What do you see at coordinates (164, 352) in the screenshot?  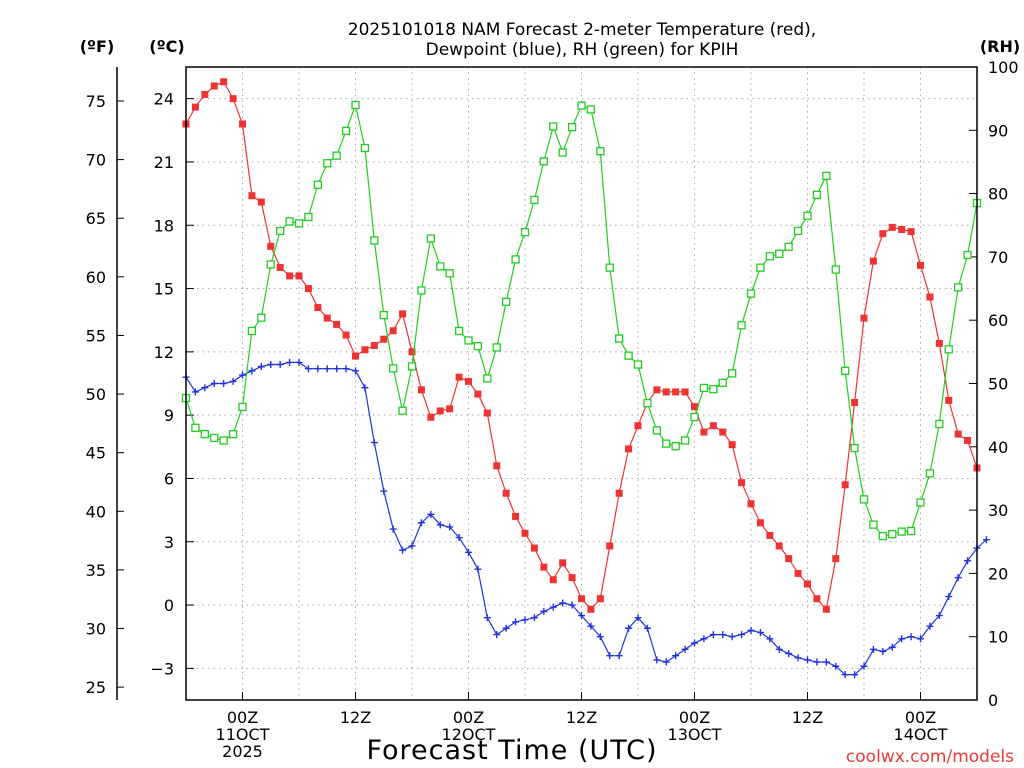 I see `celsius-tick-label: 12` at bounding box center [164, 352].